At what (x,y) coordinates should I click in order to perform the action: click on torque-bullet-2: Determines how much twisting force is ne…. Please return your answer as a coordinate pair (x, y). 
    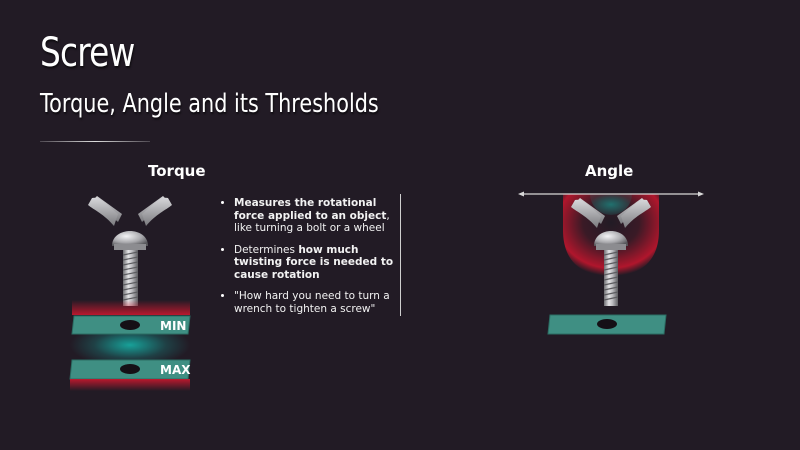
    Looking at the image, I should click on (321, 263).